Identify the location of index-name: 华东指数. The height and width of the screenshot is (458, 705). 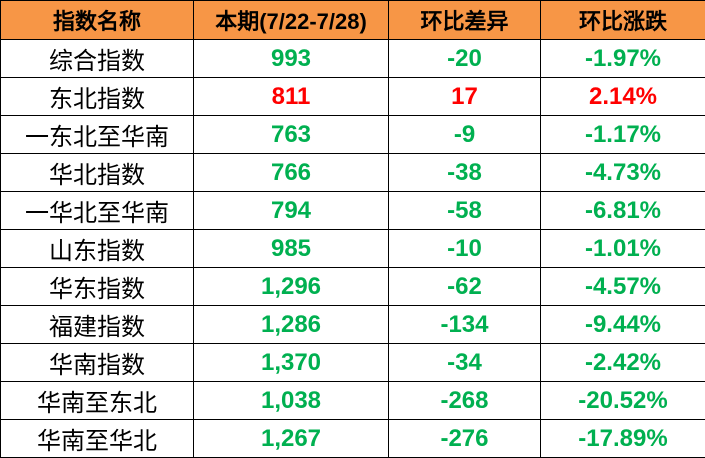
(97, 287).